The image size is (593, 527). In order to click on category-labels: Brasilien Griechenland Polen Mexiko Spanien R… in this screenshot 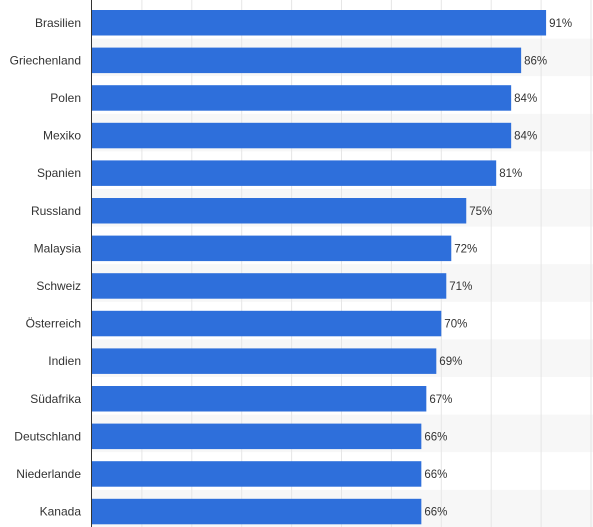, I will do `click(46, 267)`.